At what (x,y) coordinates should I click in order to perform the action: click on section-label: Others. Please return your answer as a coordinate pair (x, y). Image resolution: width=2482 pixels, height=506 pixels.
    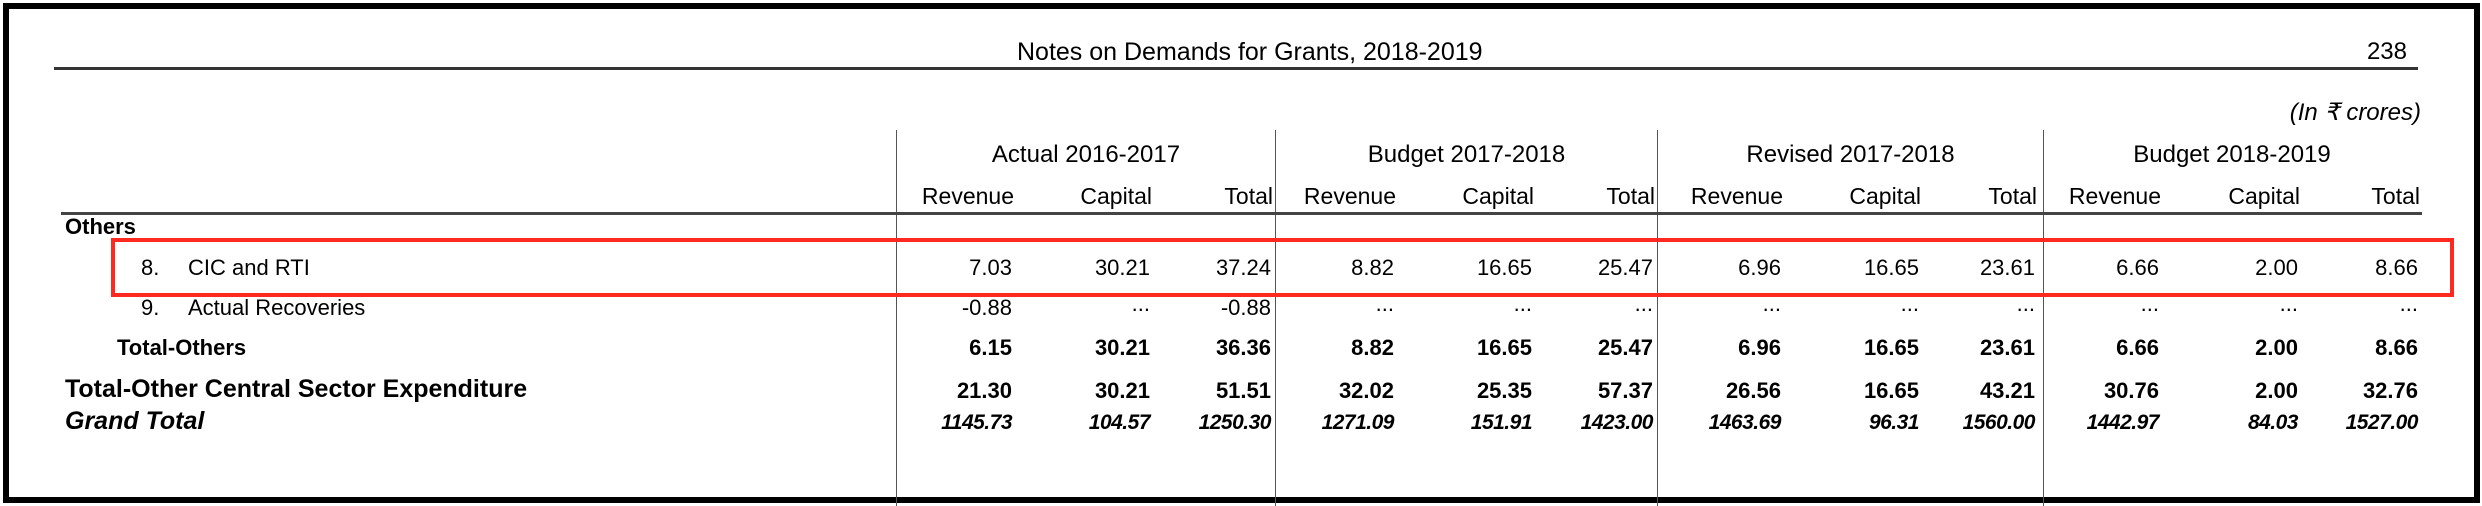
    Looking at the image, I should click on (100, 226).